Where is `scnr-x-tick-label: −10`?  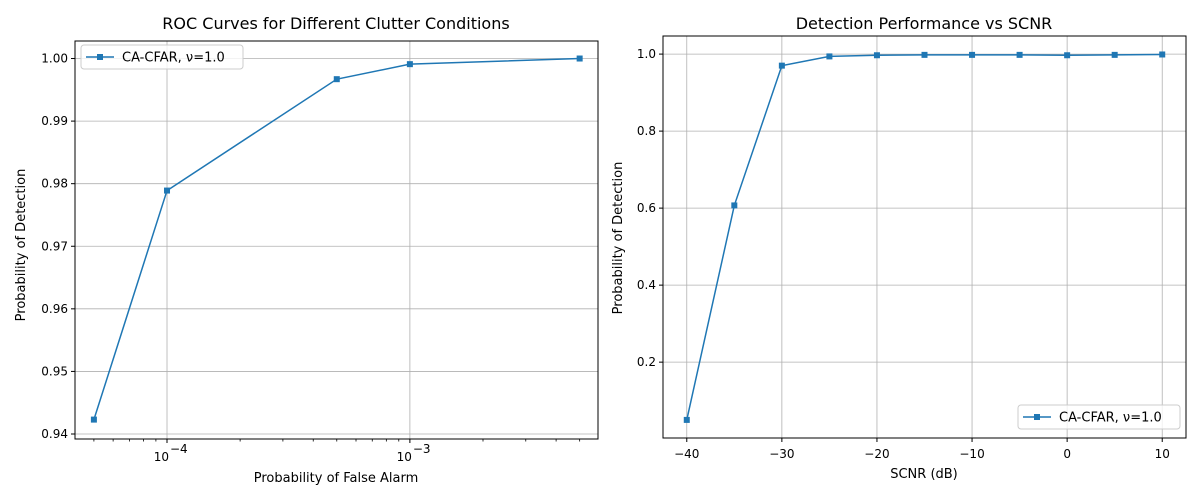
scnr-x-tick-label: −10 is located at coordinates (971, 454).